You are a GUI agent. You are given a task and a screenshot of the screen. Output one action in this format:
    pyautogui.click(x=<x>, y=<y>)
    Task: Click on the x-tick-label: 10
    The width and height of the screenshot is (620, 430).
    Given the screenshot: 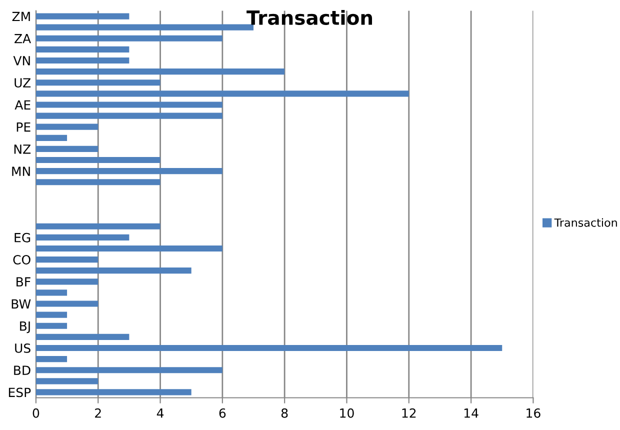 What is the action you would take?
    pyautogui.click(x=347, y=413)
    